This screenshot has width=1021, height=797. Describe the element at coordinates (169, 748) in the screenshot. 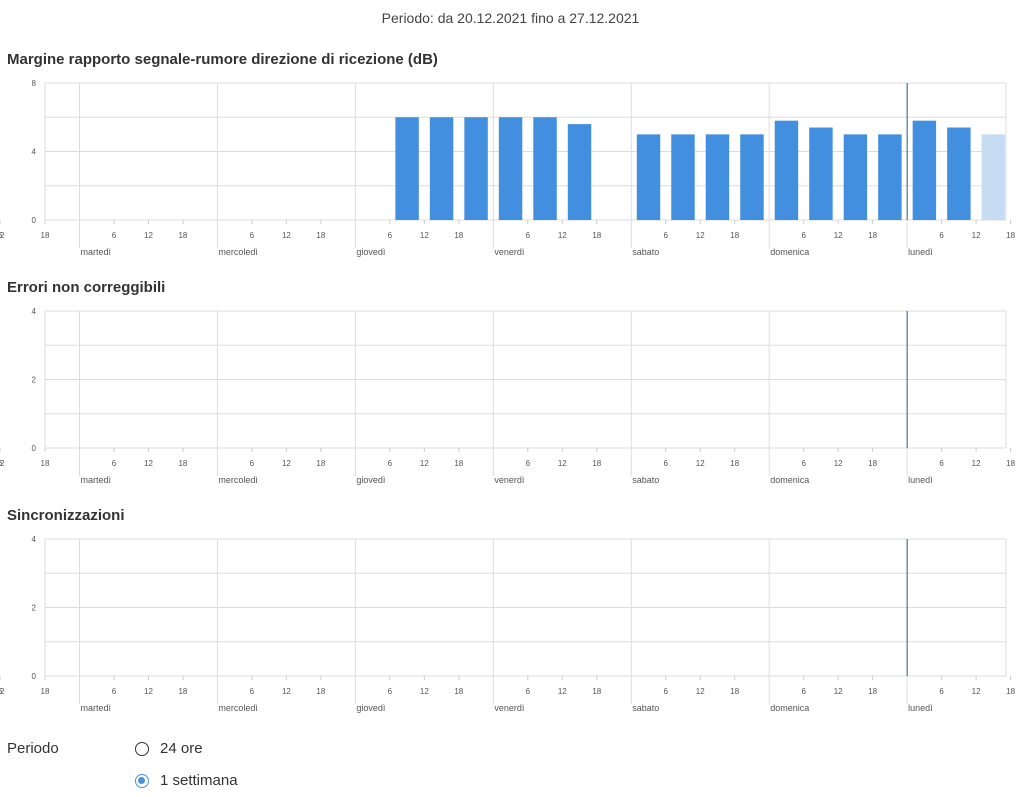

I see `radio-24h: 24 ore` at that location.